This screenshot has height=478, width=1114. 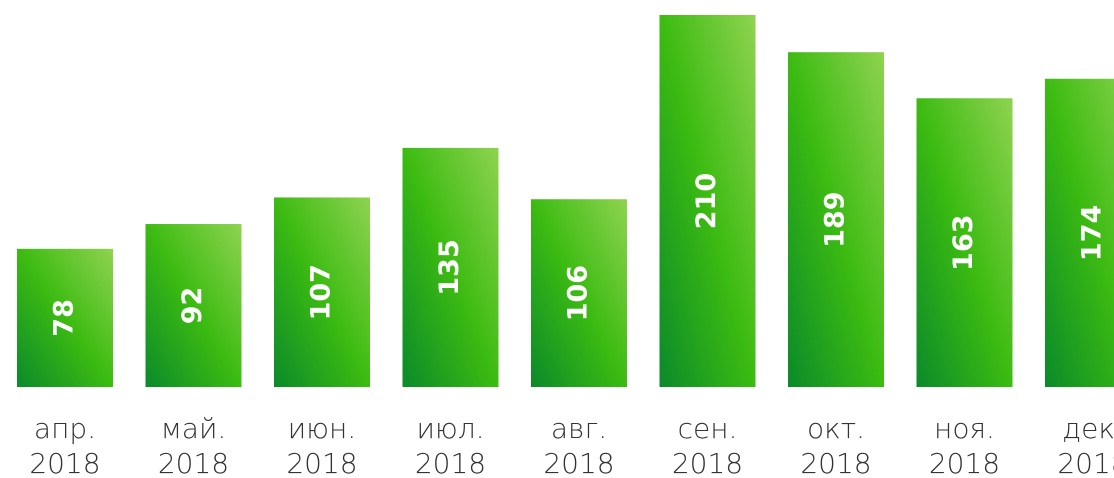 I want to click on value-label: 189, so click(x=835, y=219).